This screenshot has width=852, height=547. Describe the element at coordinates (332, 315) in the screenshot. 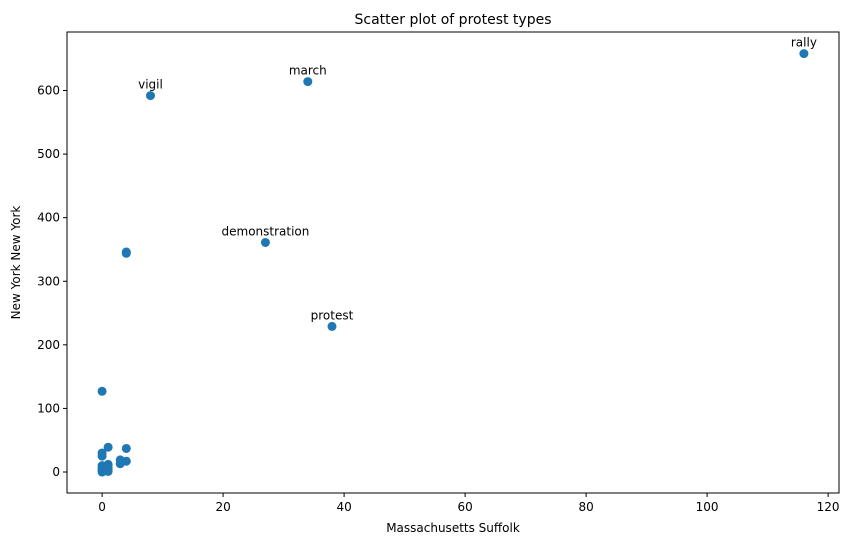

I see `point-label: protest` at that location.